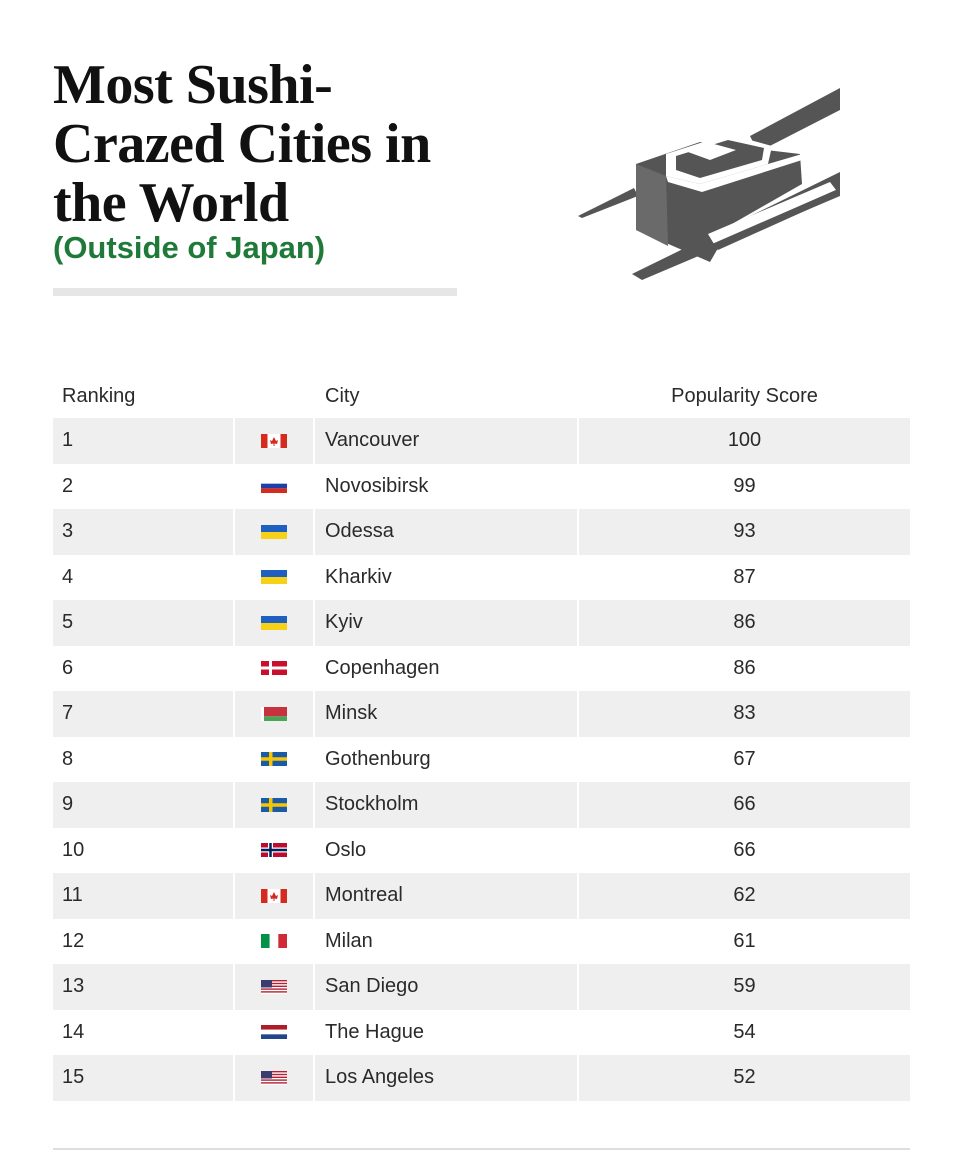 This screenshot has width=960, height=1159. I want to click on city-cell: Minsk, so click(446, 714).